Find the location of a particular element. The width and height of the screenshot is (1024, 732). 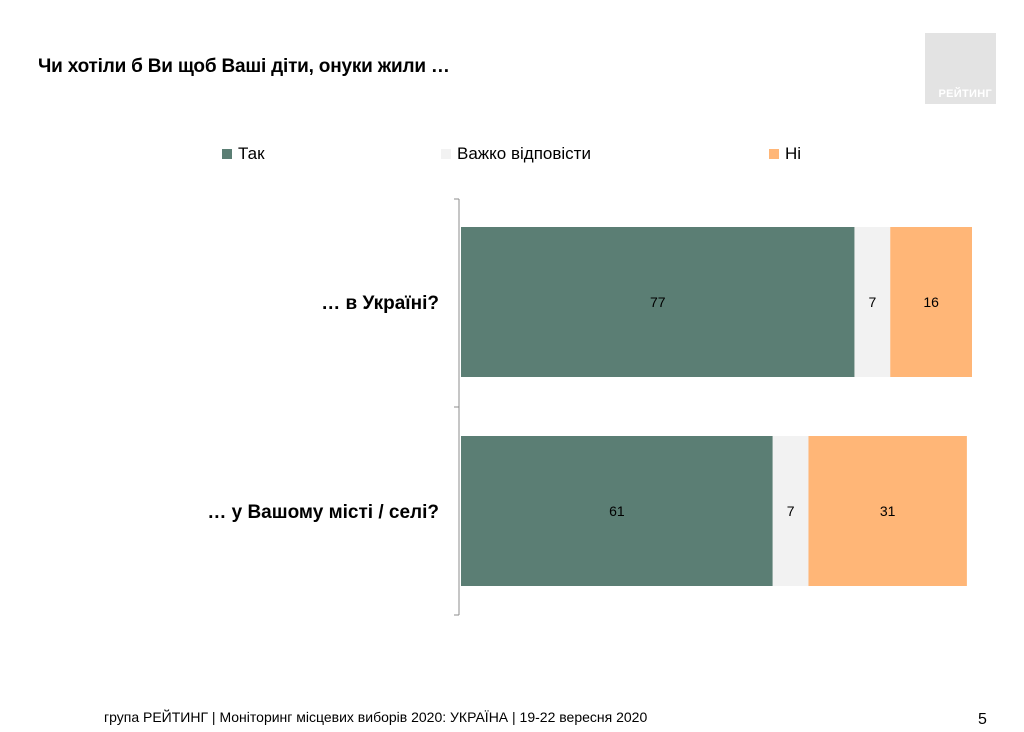

data-label: 16 is located at coordinates (931, 302).